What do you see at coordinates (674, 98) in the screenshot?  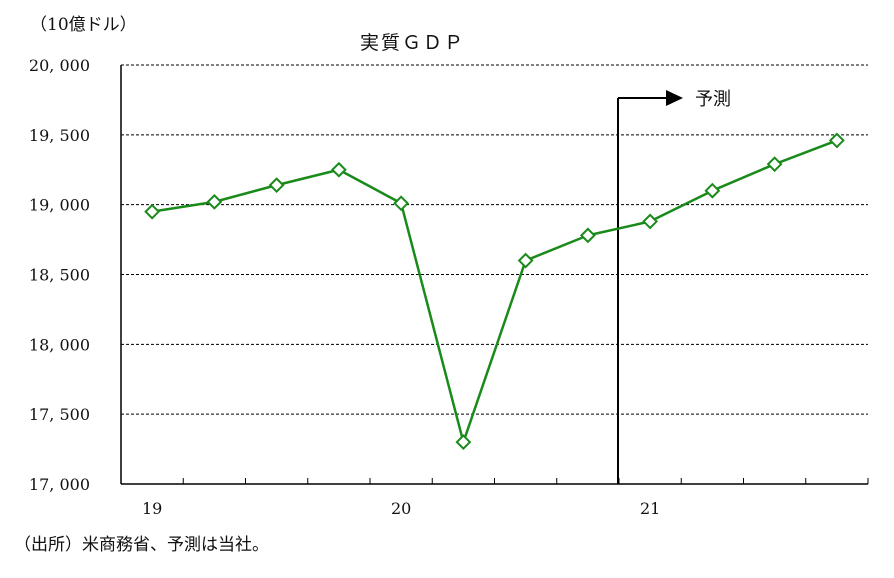 I see `arrow-right-icon` at bounding box center [674, 98].